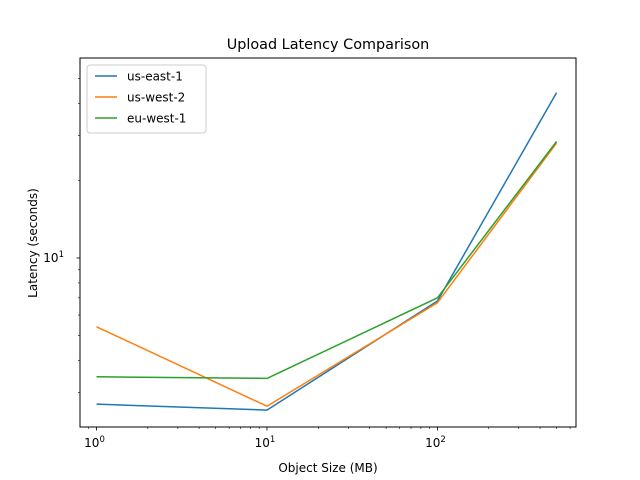 This screenshot has width=640, height=480. Describe the element at coordinates (155, 77) in the screenshot. I see `legend-label: us-east-1` at that location.